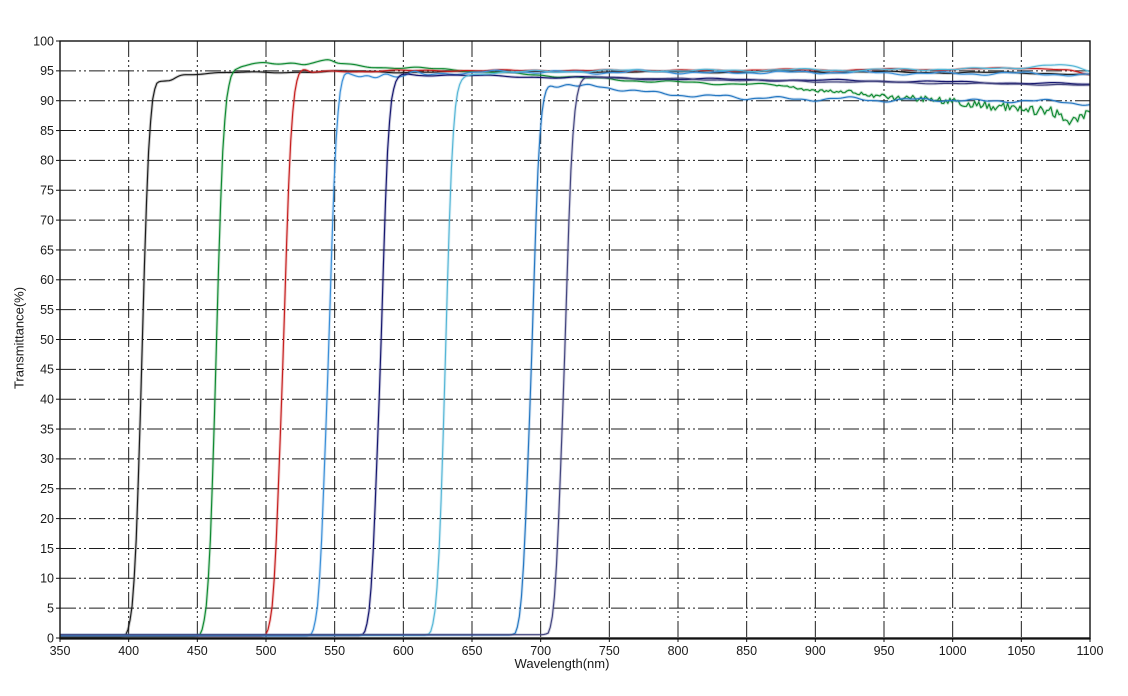 This screenshot has height=696, width=1128. Describe the element at coordinates (43, 41) in the screenshot. I see `y-tick-label: 100` at that location.